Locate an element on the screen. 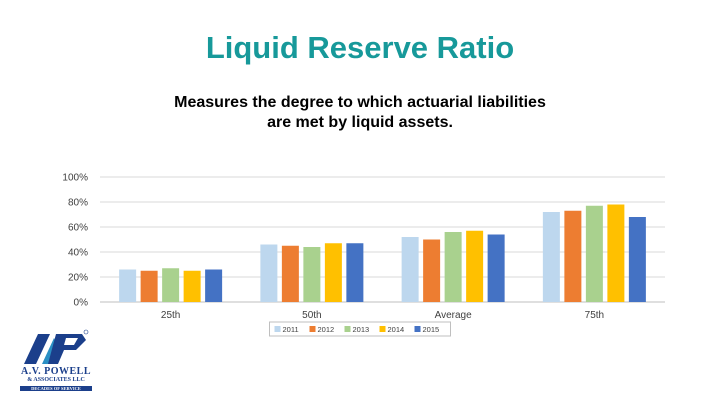 Image resolution: width=720 pixels, height=405 pixels. bar-2013-Average is located at coordinates (453, 267).